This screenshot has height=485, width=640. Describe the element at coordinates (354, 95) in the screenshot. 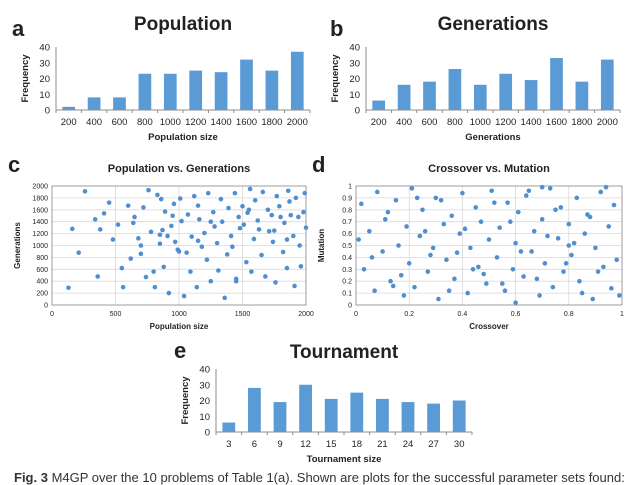

I see `chart-b-ytick-label: 10` at that location.